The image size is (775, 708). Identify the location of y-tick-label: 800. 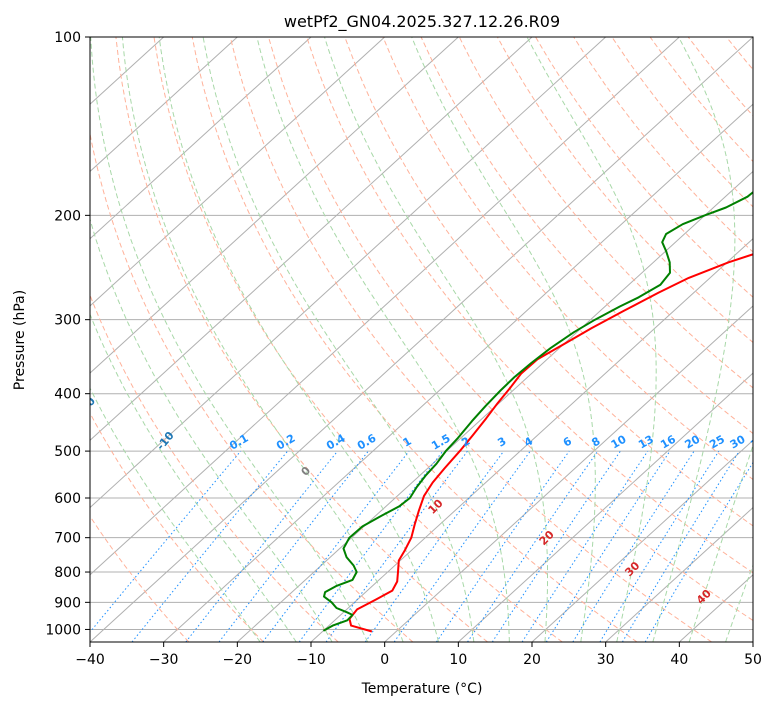
(67, 573).